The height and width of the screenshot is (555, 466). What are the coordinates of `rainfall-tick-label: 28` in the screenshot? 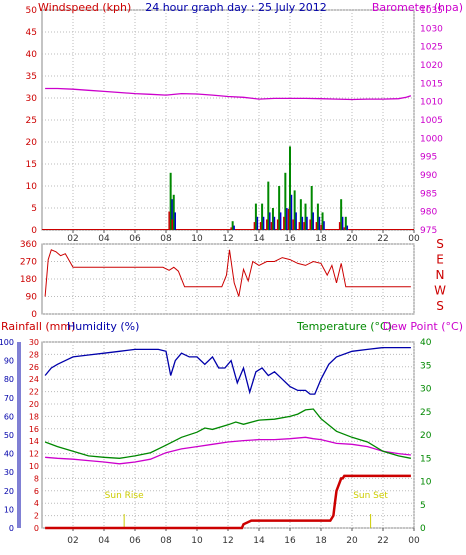 It's located at (34, 354).